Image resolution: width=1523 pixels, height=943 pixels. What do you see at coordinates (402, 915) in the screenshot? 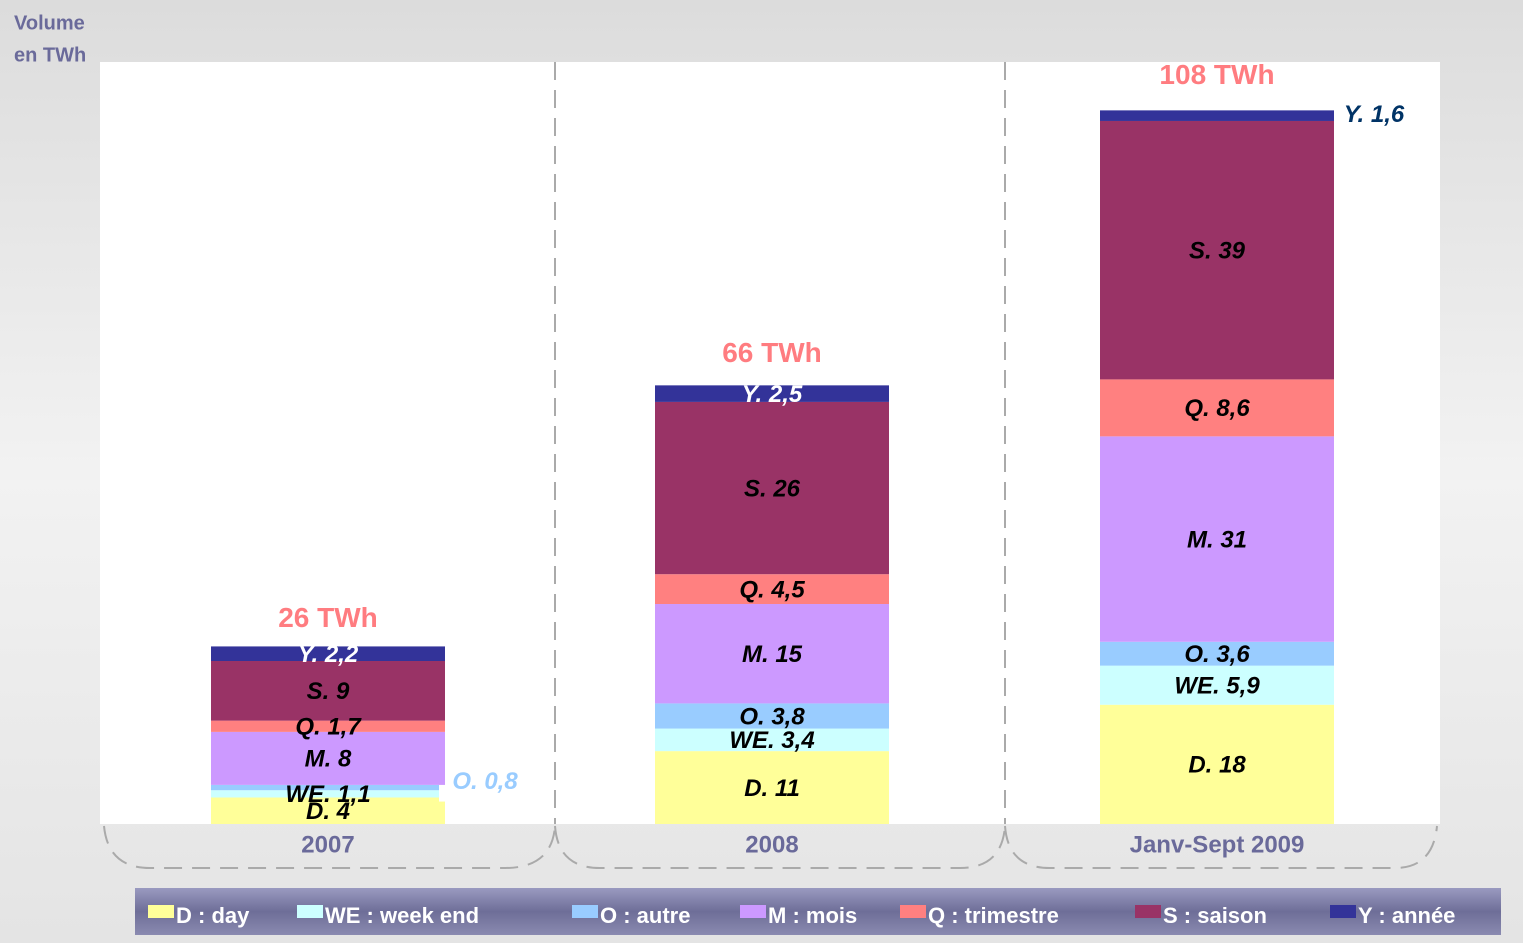
I see `legend-label: WE : week end` at bounding box center [402, 915].